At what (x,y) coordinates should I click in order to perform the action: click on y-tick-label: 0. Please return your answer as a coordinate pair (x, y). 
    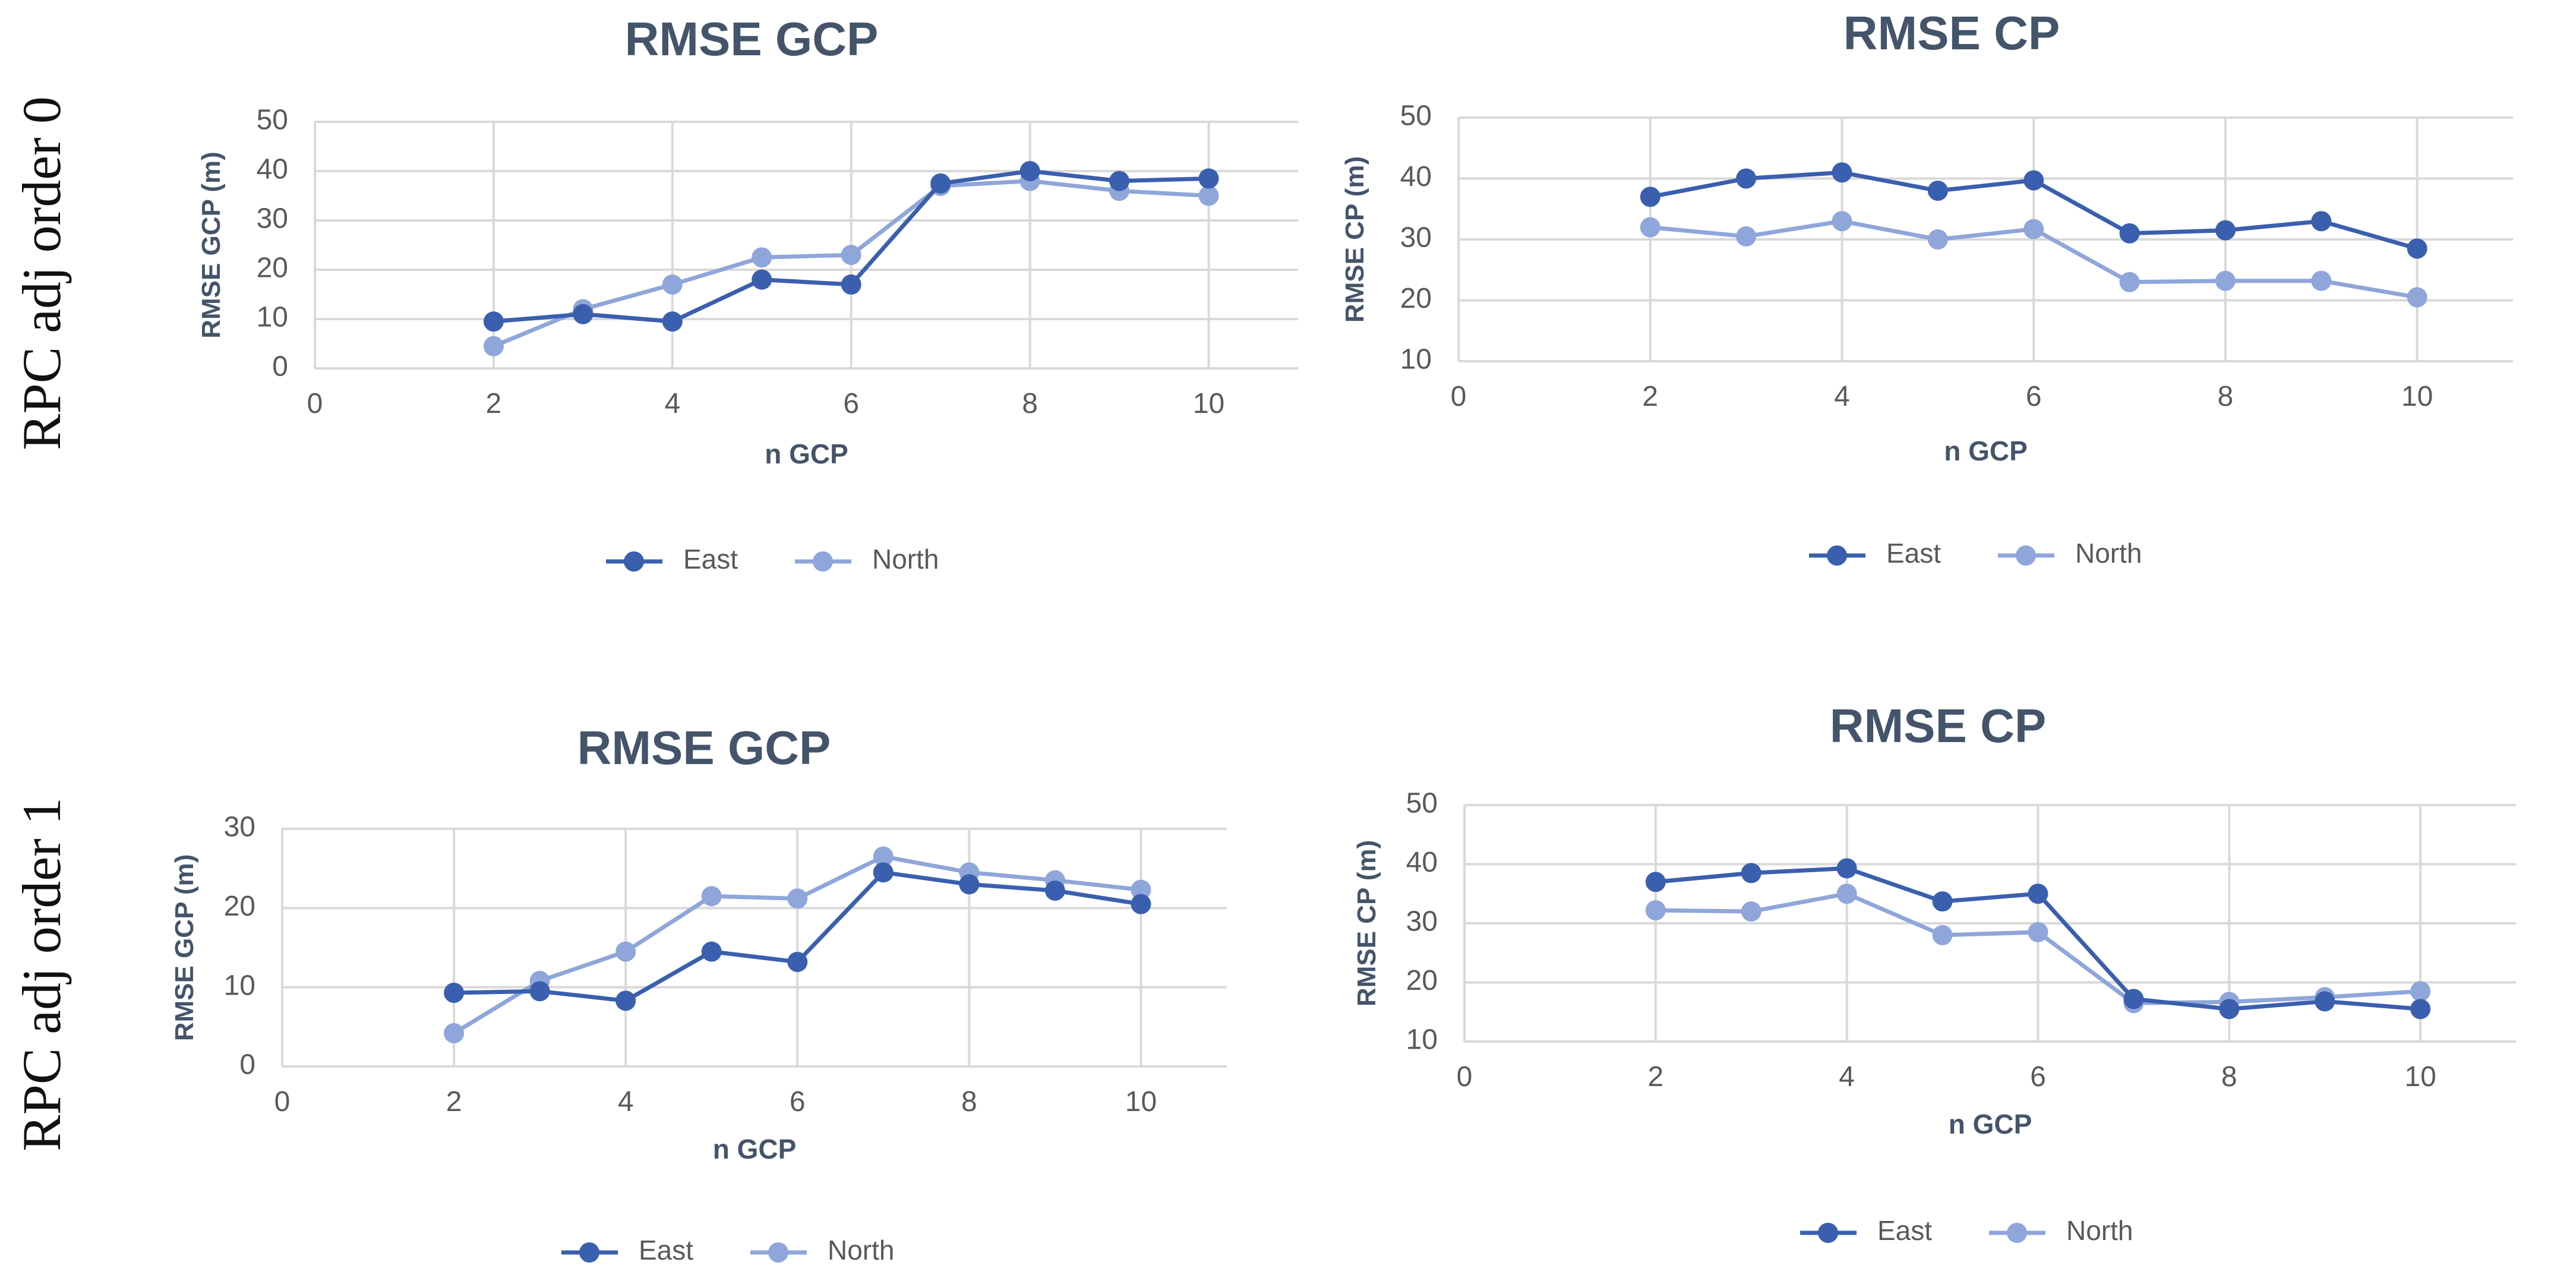
    Looking at the image, I should click on (280, 367).